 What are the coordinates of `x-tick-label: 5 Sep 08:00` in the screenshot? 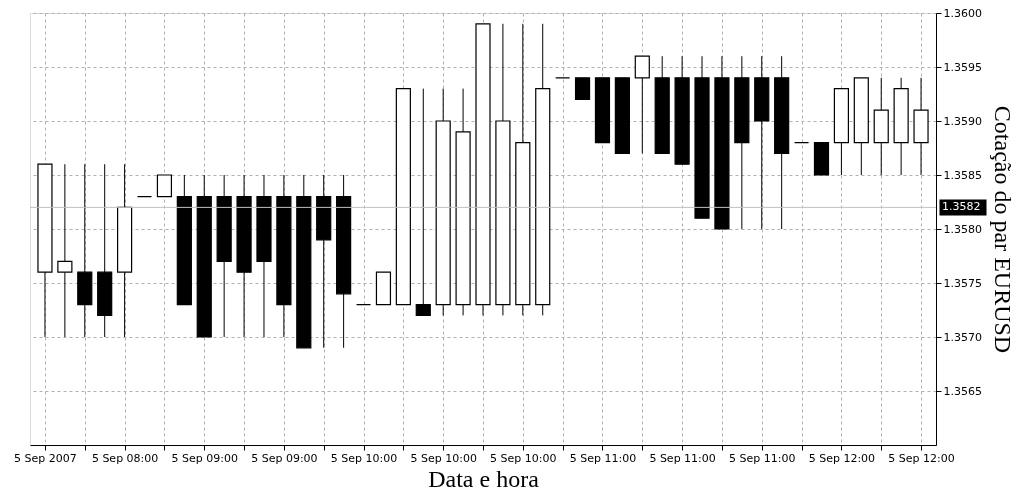 It's located at (125, 458).